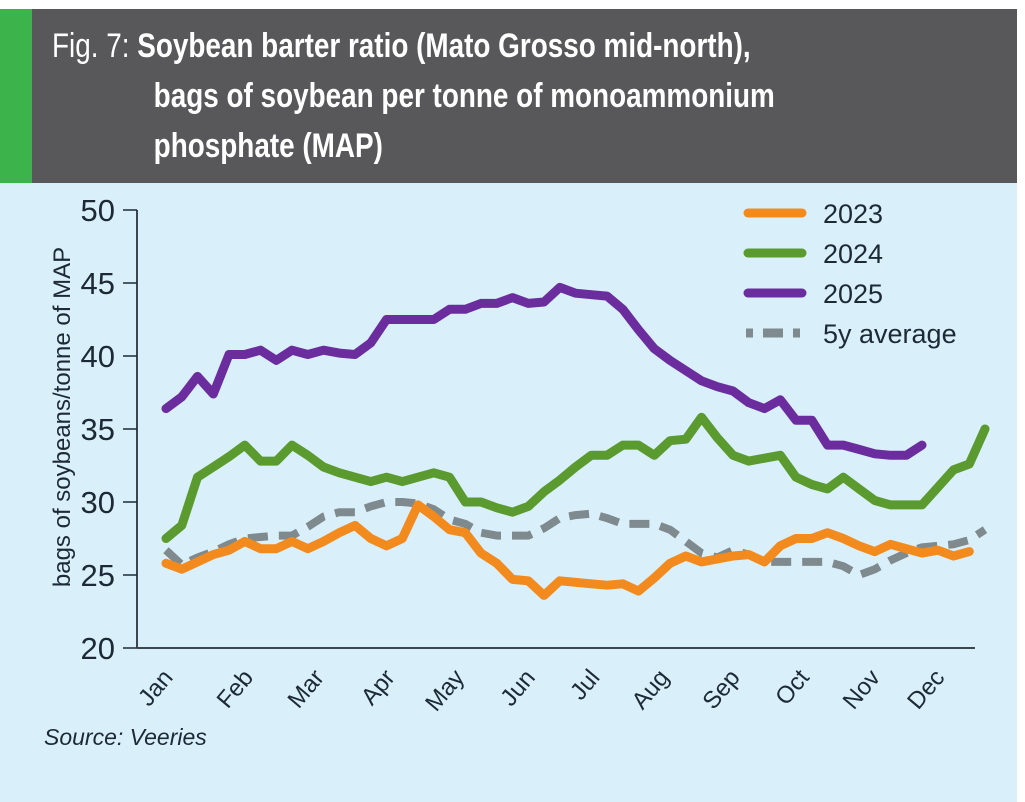 The height and width of the screenshot is (802, 1025). What do you see at coordinates (518, 688) in the screenshot?
I see `x-tick-label: Jun` at bounding box center [518, 688].